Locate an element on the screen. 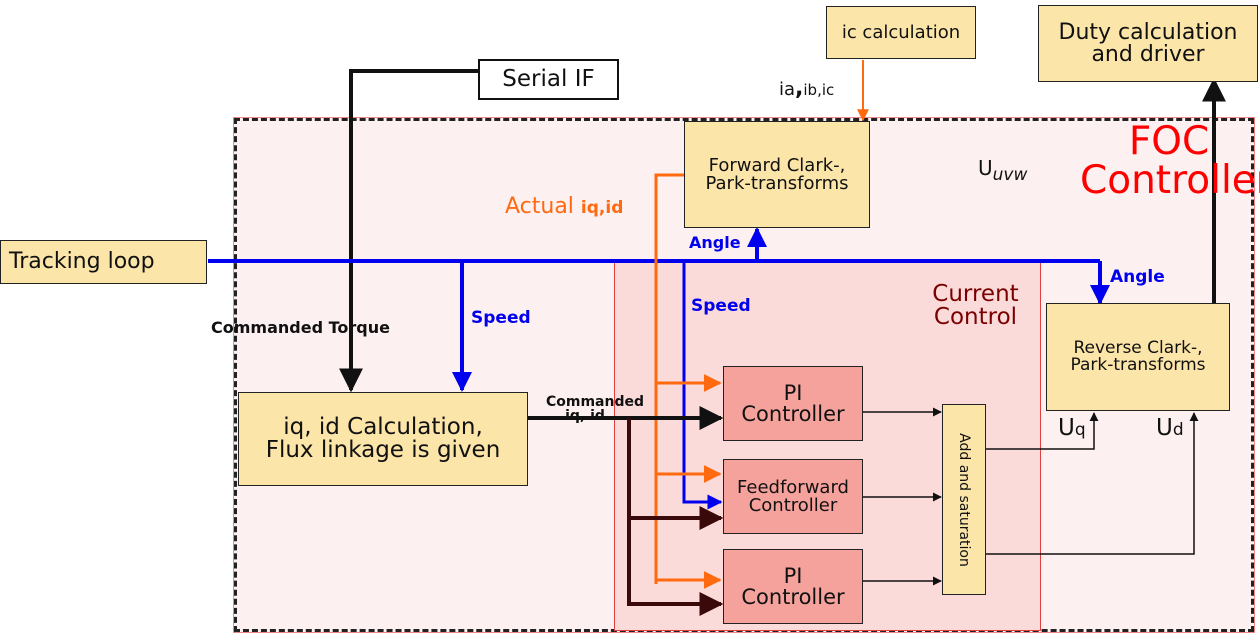  add-saturation-box: Add and saturation is located at coordinates (964, 499).